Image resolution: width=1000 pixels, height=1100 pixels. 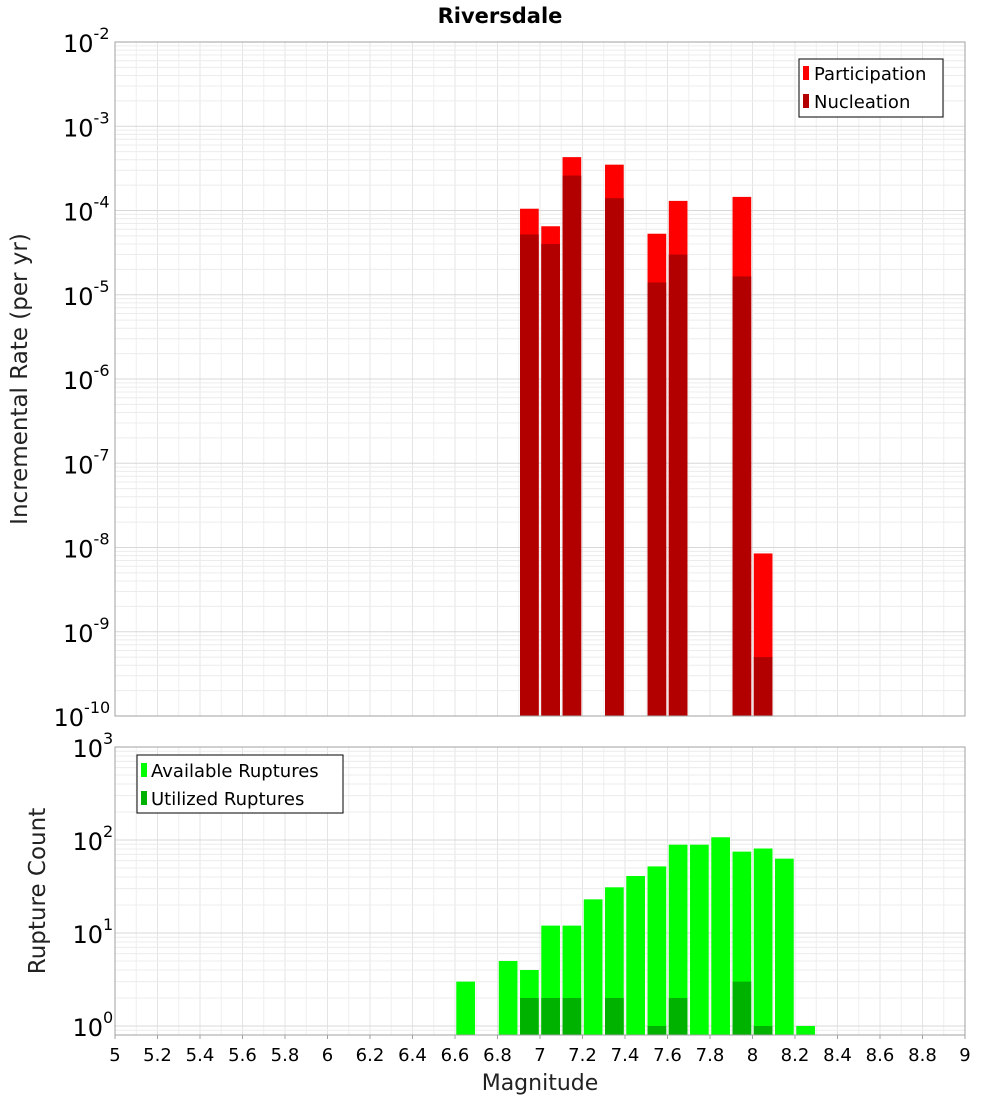 I want to click on rate-bars, so click(x=646, y=437).